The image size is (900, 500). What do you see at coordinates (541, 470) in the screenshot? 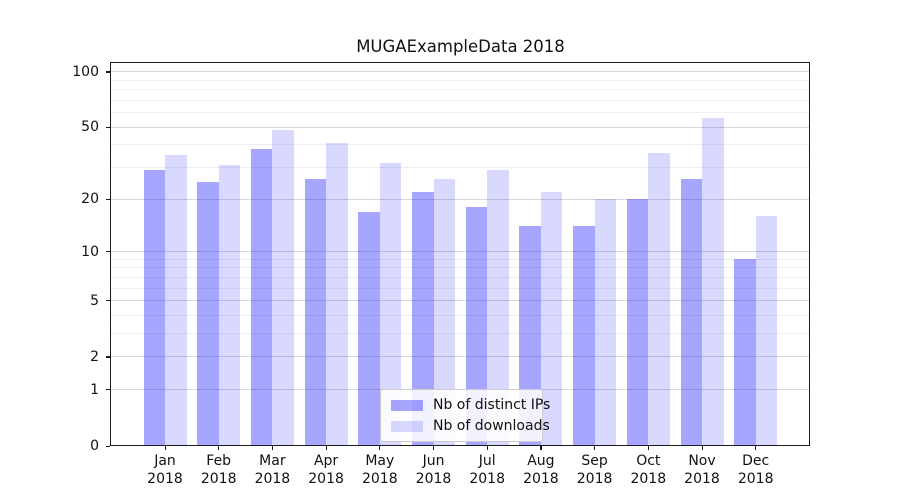
I see `x-tick-label: Aug 2018` at bounding box center [541, 470].